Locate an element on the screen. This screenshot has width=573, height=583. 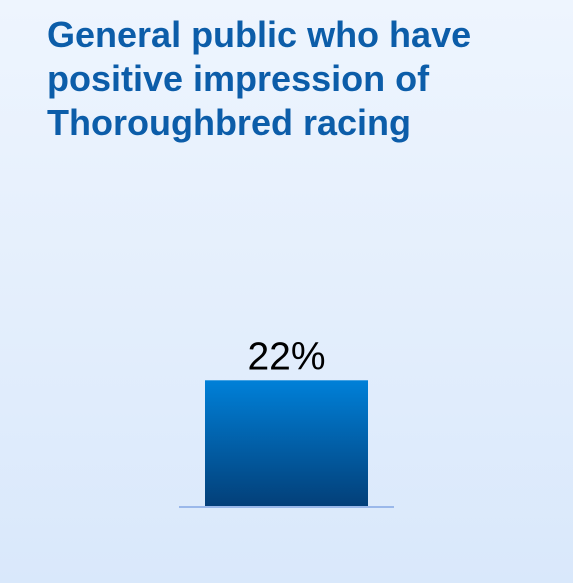
bar-value-label: 22% is located at coordinates (286, 356).